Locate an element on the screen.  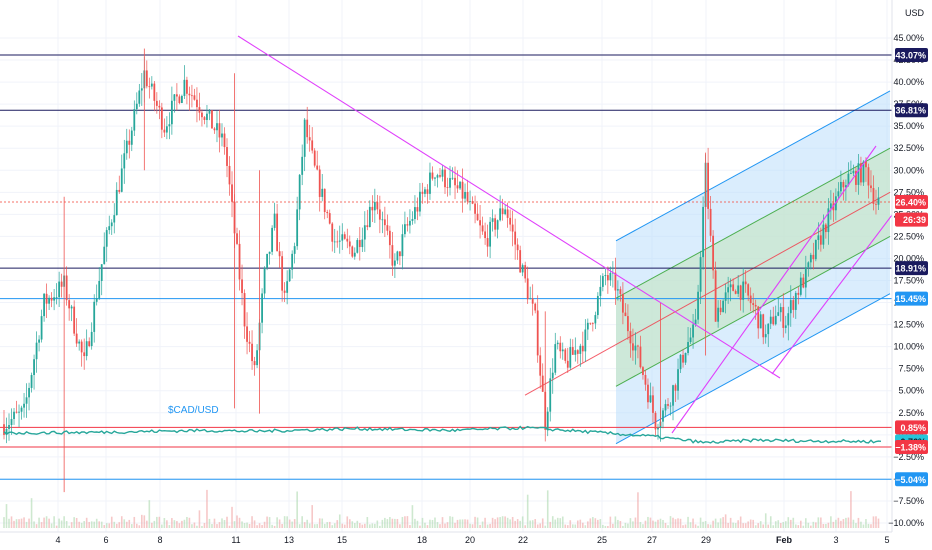
trendline-up is located at coordinates (774, 289).